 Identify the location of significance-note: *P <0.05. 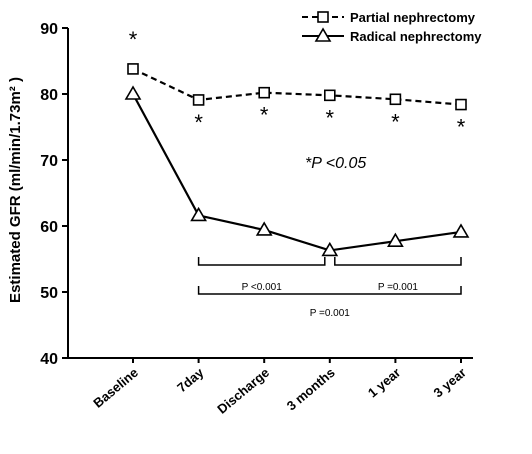
(335, 163).